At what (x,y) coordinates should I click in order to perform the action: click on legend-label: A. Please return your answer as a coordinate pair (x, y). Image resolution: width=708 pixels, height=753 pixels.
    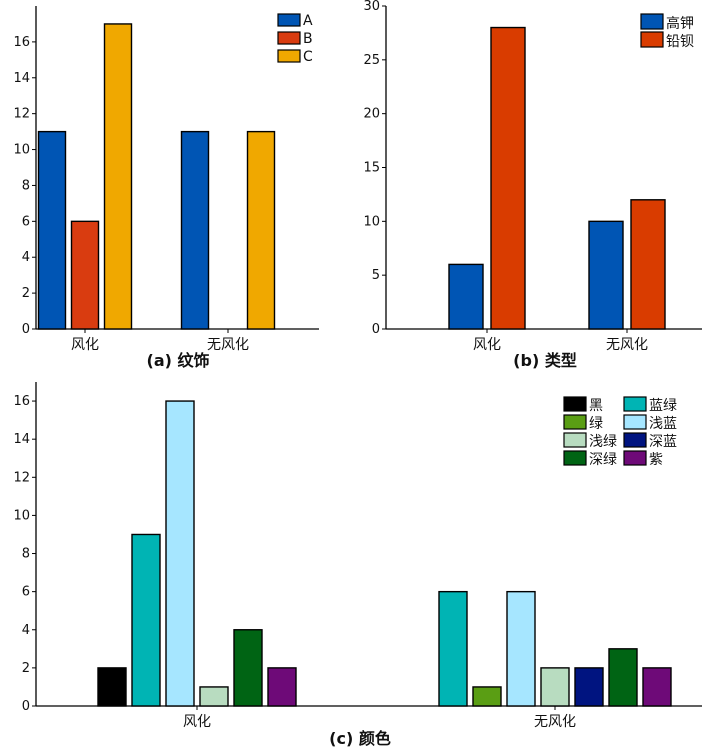
    Looking at the image, I should click on (308, 21).